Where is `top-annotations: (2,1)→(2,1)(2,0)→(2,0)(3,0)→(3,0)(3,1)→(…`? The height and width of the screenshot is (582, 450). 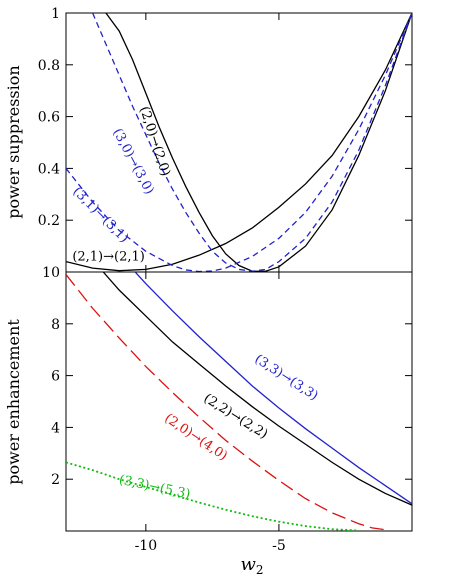
top-annotations: (2,1)→(2,1)(2,0)→(2,0)(3,0)→(3,0)(3,1)→(… is located at coordinates (120, 185).